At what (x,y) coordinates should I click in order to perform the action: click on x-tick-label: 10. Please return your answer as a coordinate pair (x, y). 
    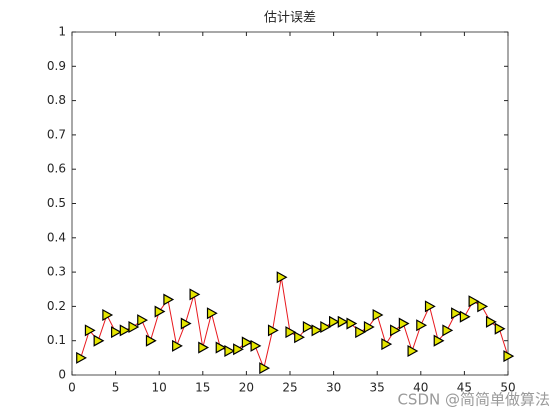
    Looking at the image, I should click on (159, 388).